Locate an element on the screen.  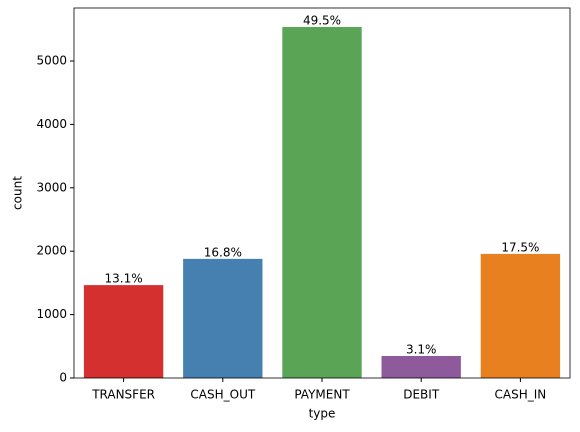
x-tick-label: CASH_OUT is located at coordinates (222, 395).